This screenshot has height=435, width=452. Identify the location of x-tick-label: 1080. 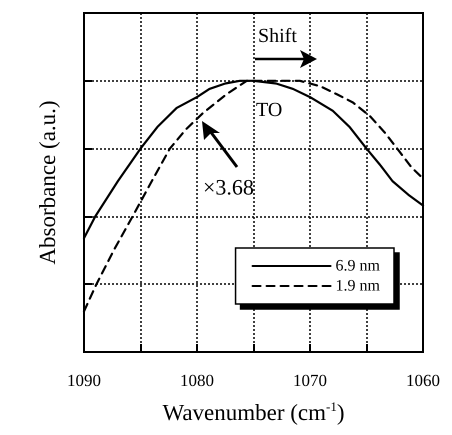
(197, 380).